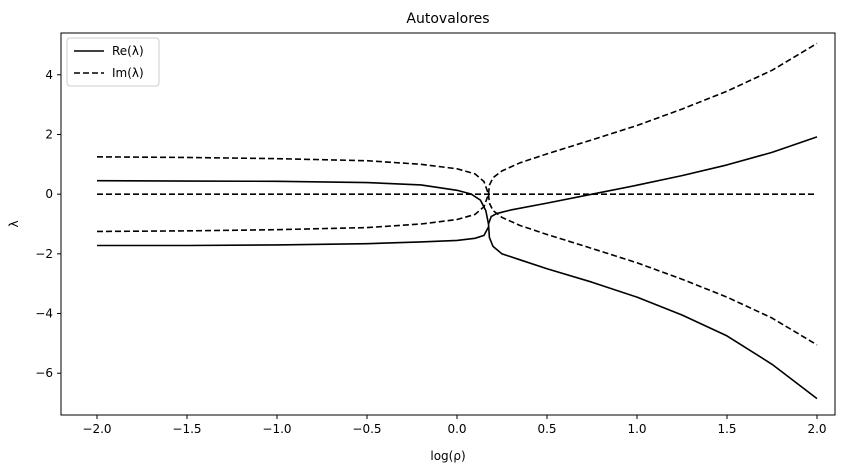  Describe the element at coordinates (44, 314) in the screenshot. I see `y-tick-label: −4` at that location.